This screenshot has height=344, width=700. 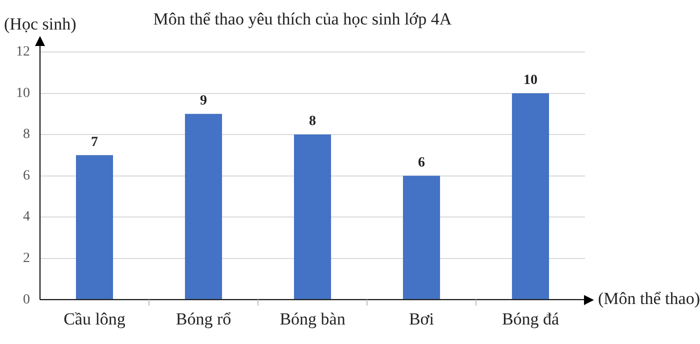 What do you see at coordinates (26, 176) in the screenshot?
I see `y-tick-label: 6` at bounding box center [26, 176].